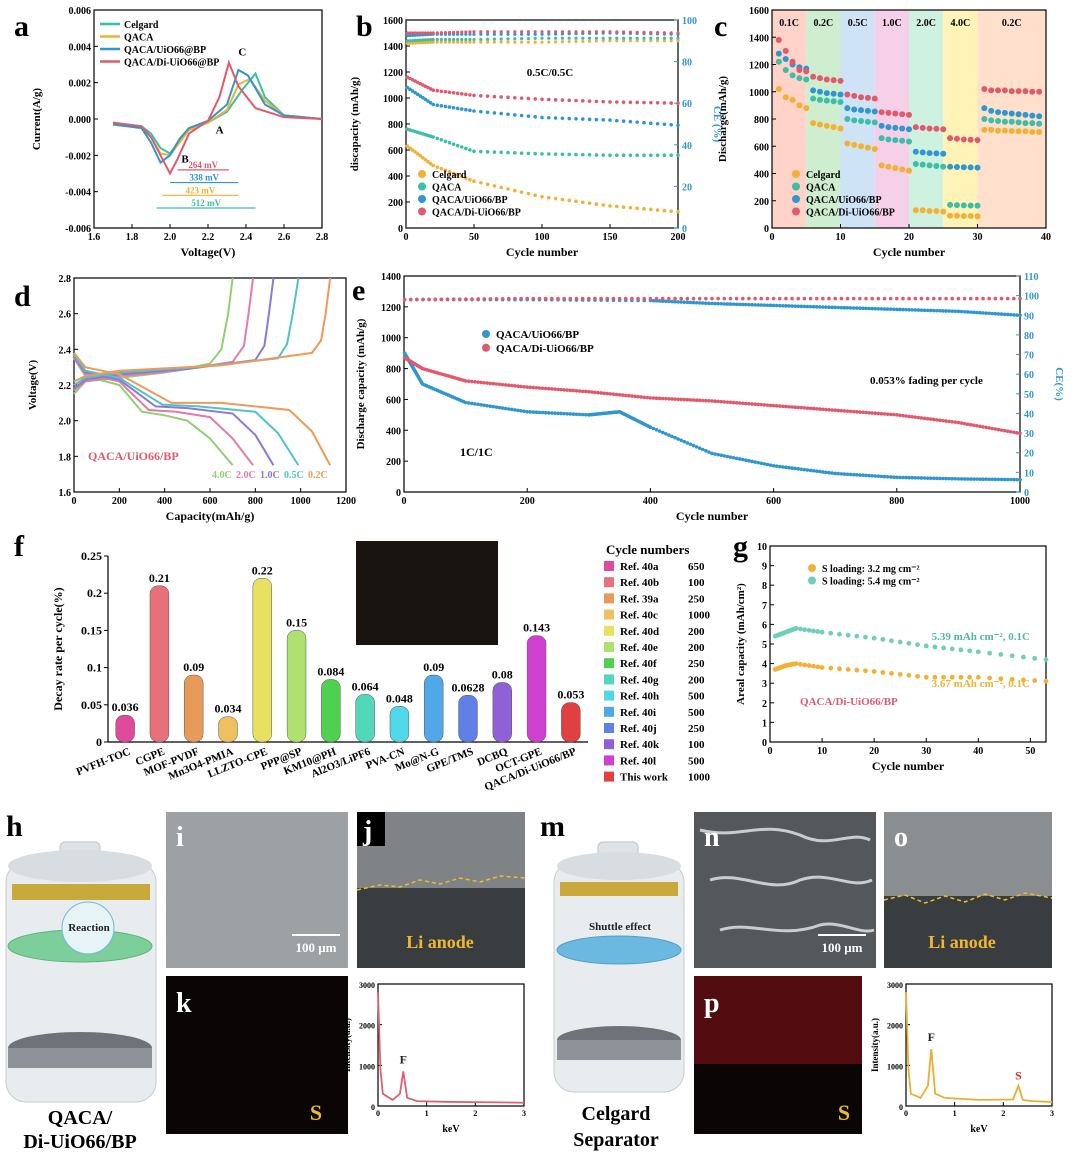 Image resolution: width=1080 pixels, height=1171 pixels. I want to click on plot-frame, so click(451, 1045).